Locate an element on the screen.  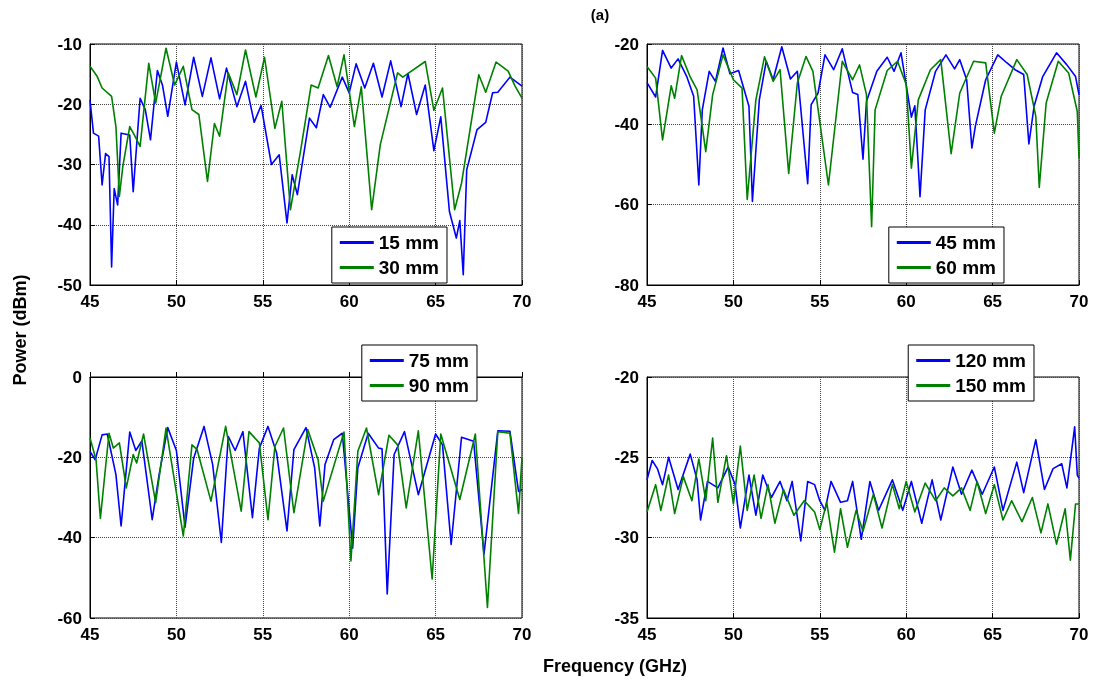
legend-label: 75 mm is located at coordinates (438, 360).